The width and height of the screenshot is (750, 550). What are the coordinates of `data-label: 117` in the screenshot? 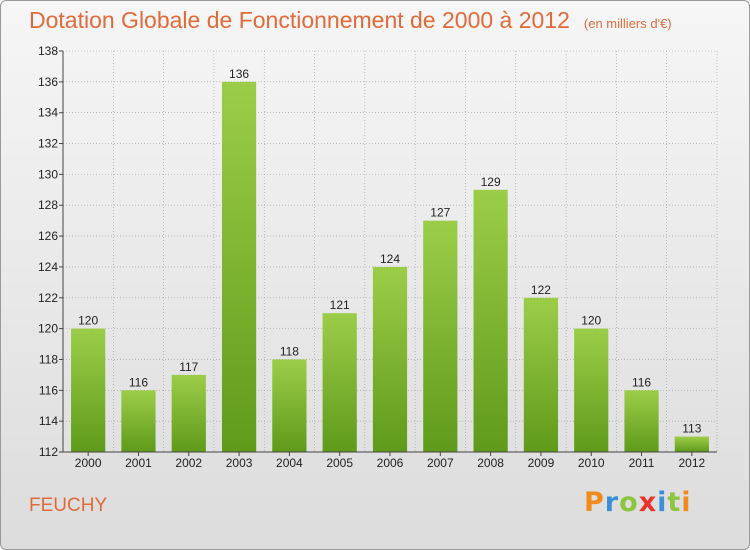 It's located at (188, 367).